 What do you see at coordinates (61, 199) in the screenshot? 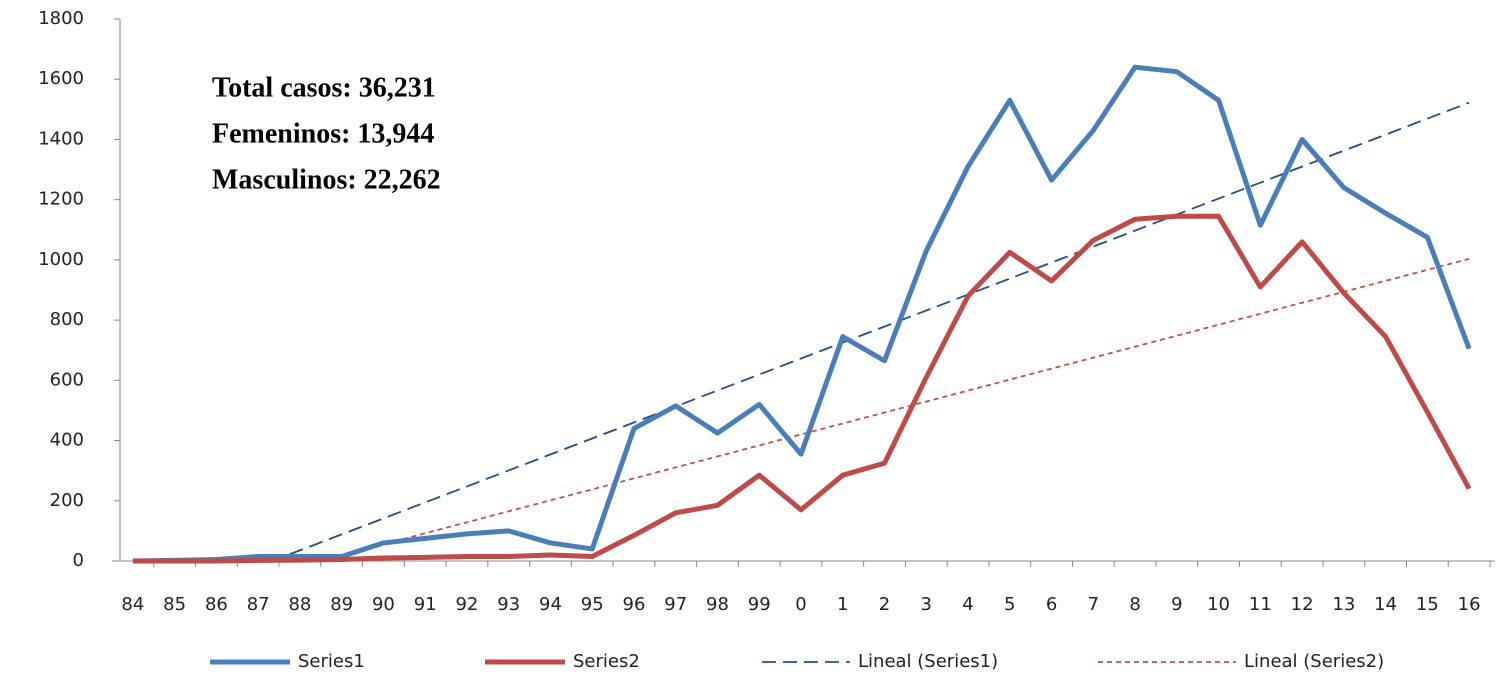
I see `y-tick-label: 1200` at bounding box center [61, 199].